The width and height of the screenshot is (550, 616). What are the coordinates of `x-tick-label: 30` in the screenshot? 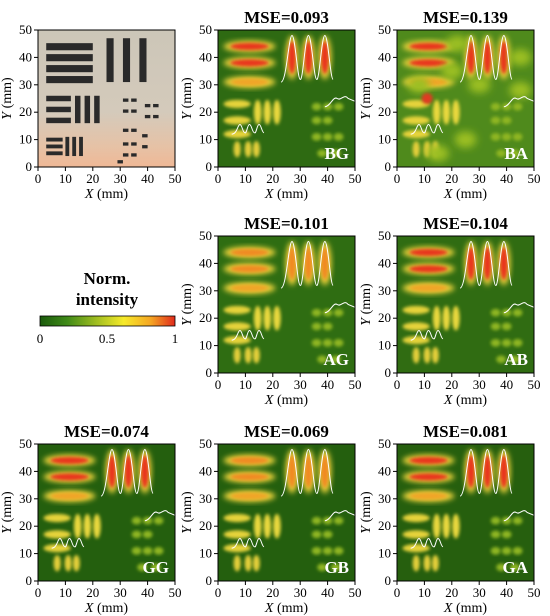 It's located at (479, 592).